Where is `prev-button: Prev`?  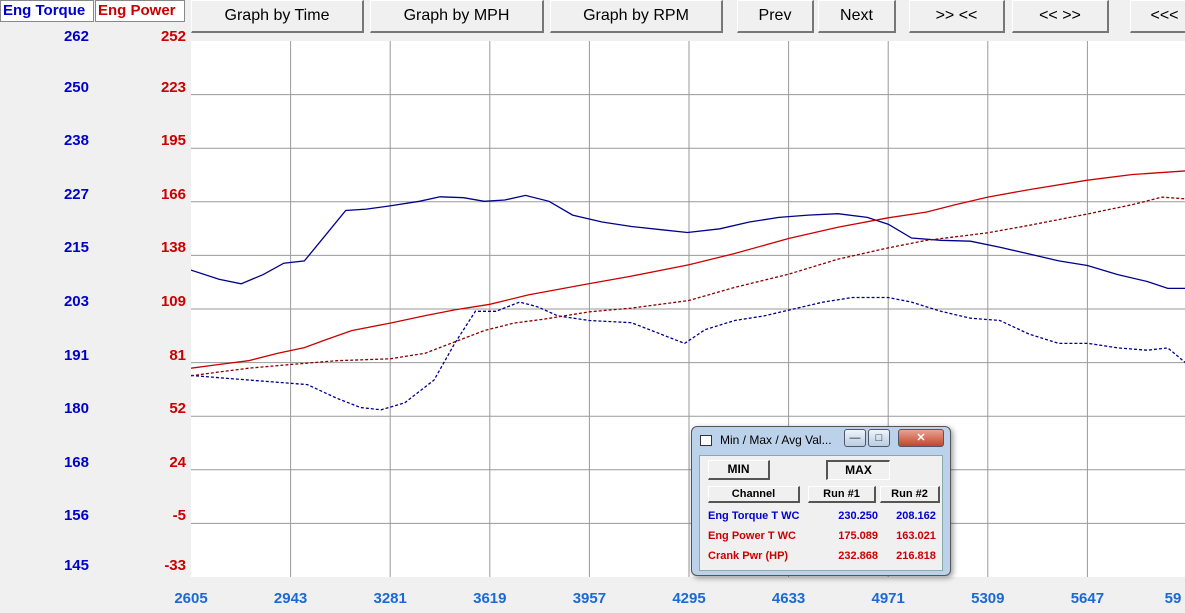 prev-button: Prev is located at coordinates (775, 16).